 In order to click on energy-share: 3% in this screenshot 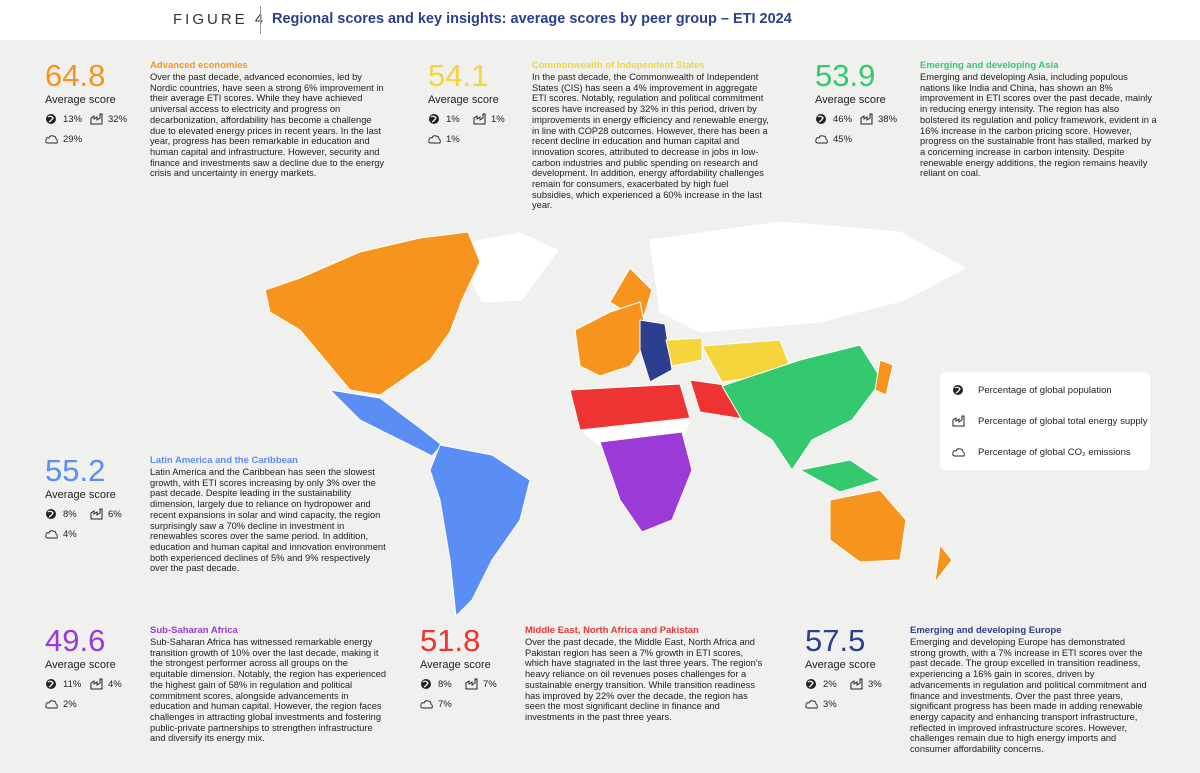, I will do `click(875, 684)`.